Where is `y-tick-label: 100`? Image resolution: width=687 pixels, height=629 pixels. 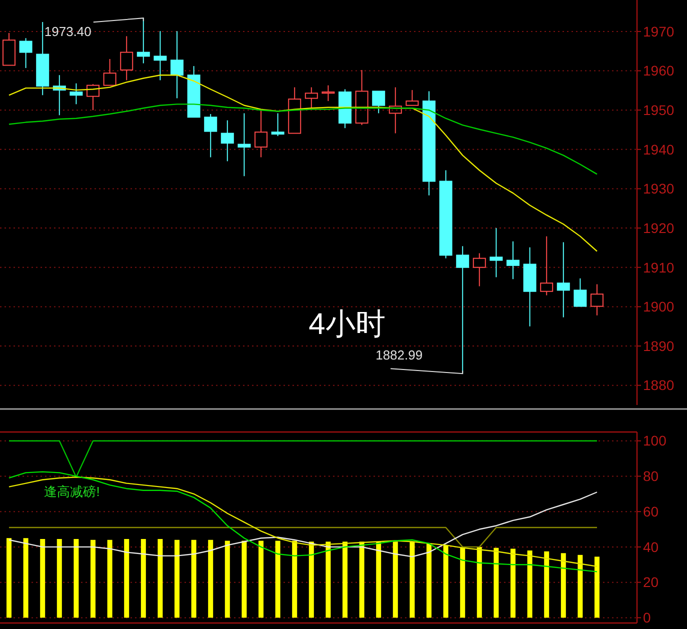
y-tick-label: 100 is located at coordinates (655, 440).